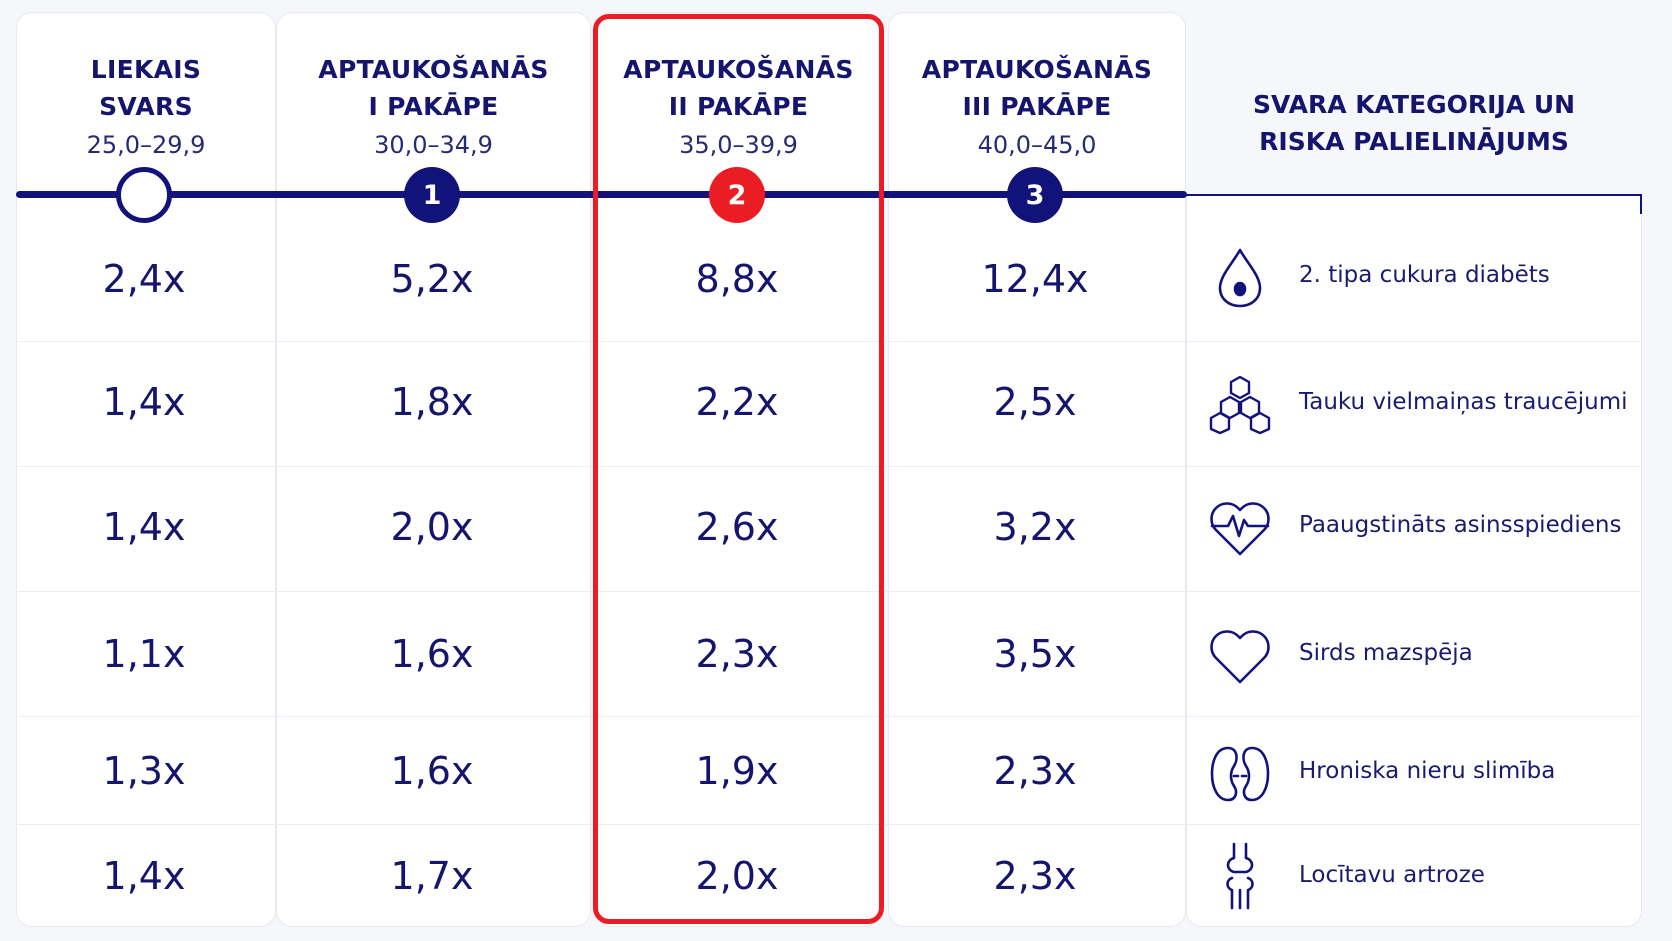 This screenshot has width=1672, height=941. What do you see at coordinates (737, 402) in the screenshot?
I see `value-cell: 2,2x` at bounding box center [737, 402].